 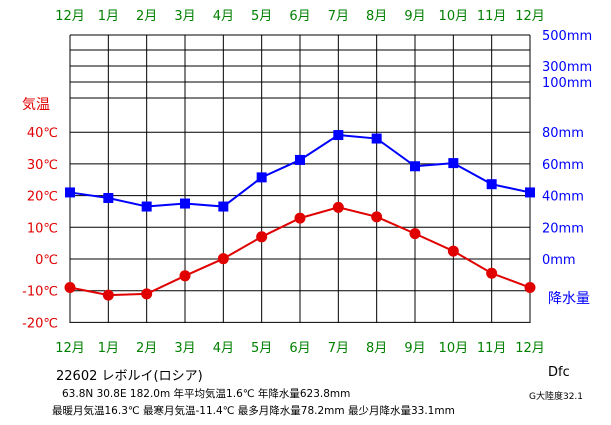 What do you see at coordinates (184, 16) in the screenshot?
I see `month-label-top: 3月` at bounding box center [184, 16].